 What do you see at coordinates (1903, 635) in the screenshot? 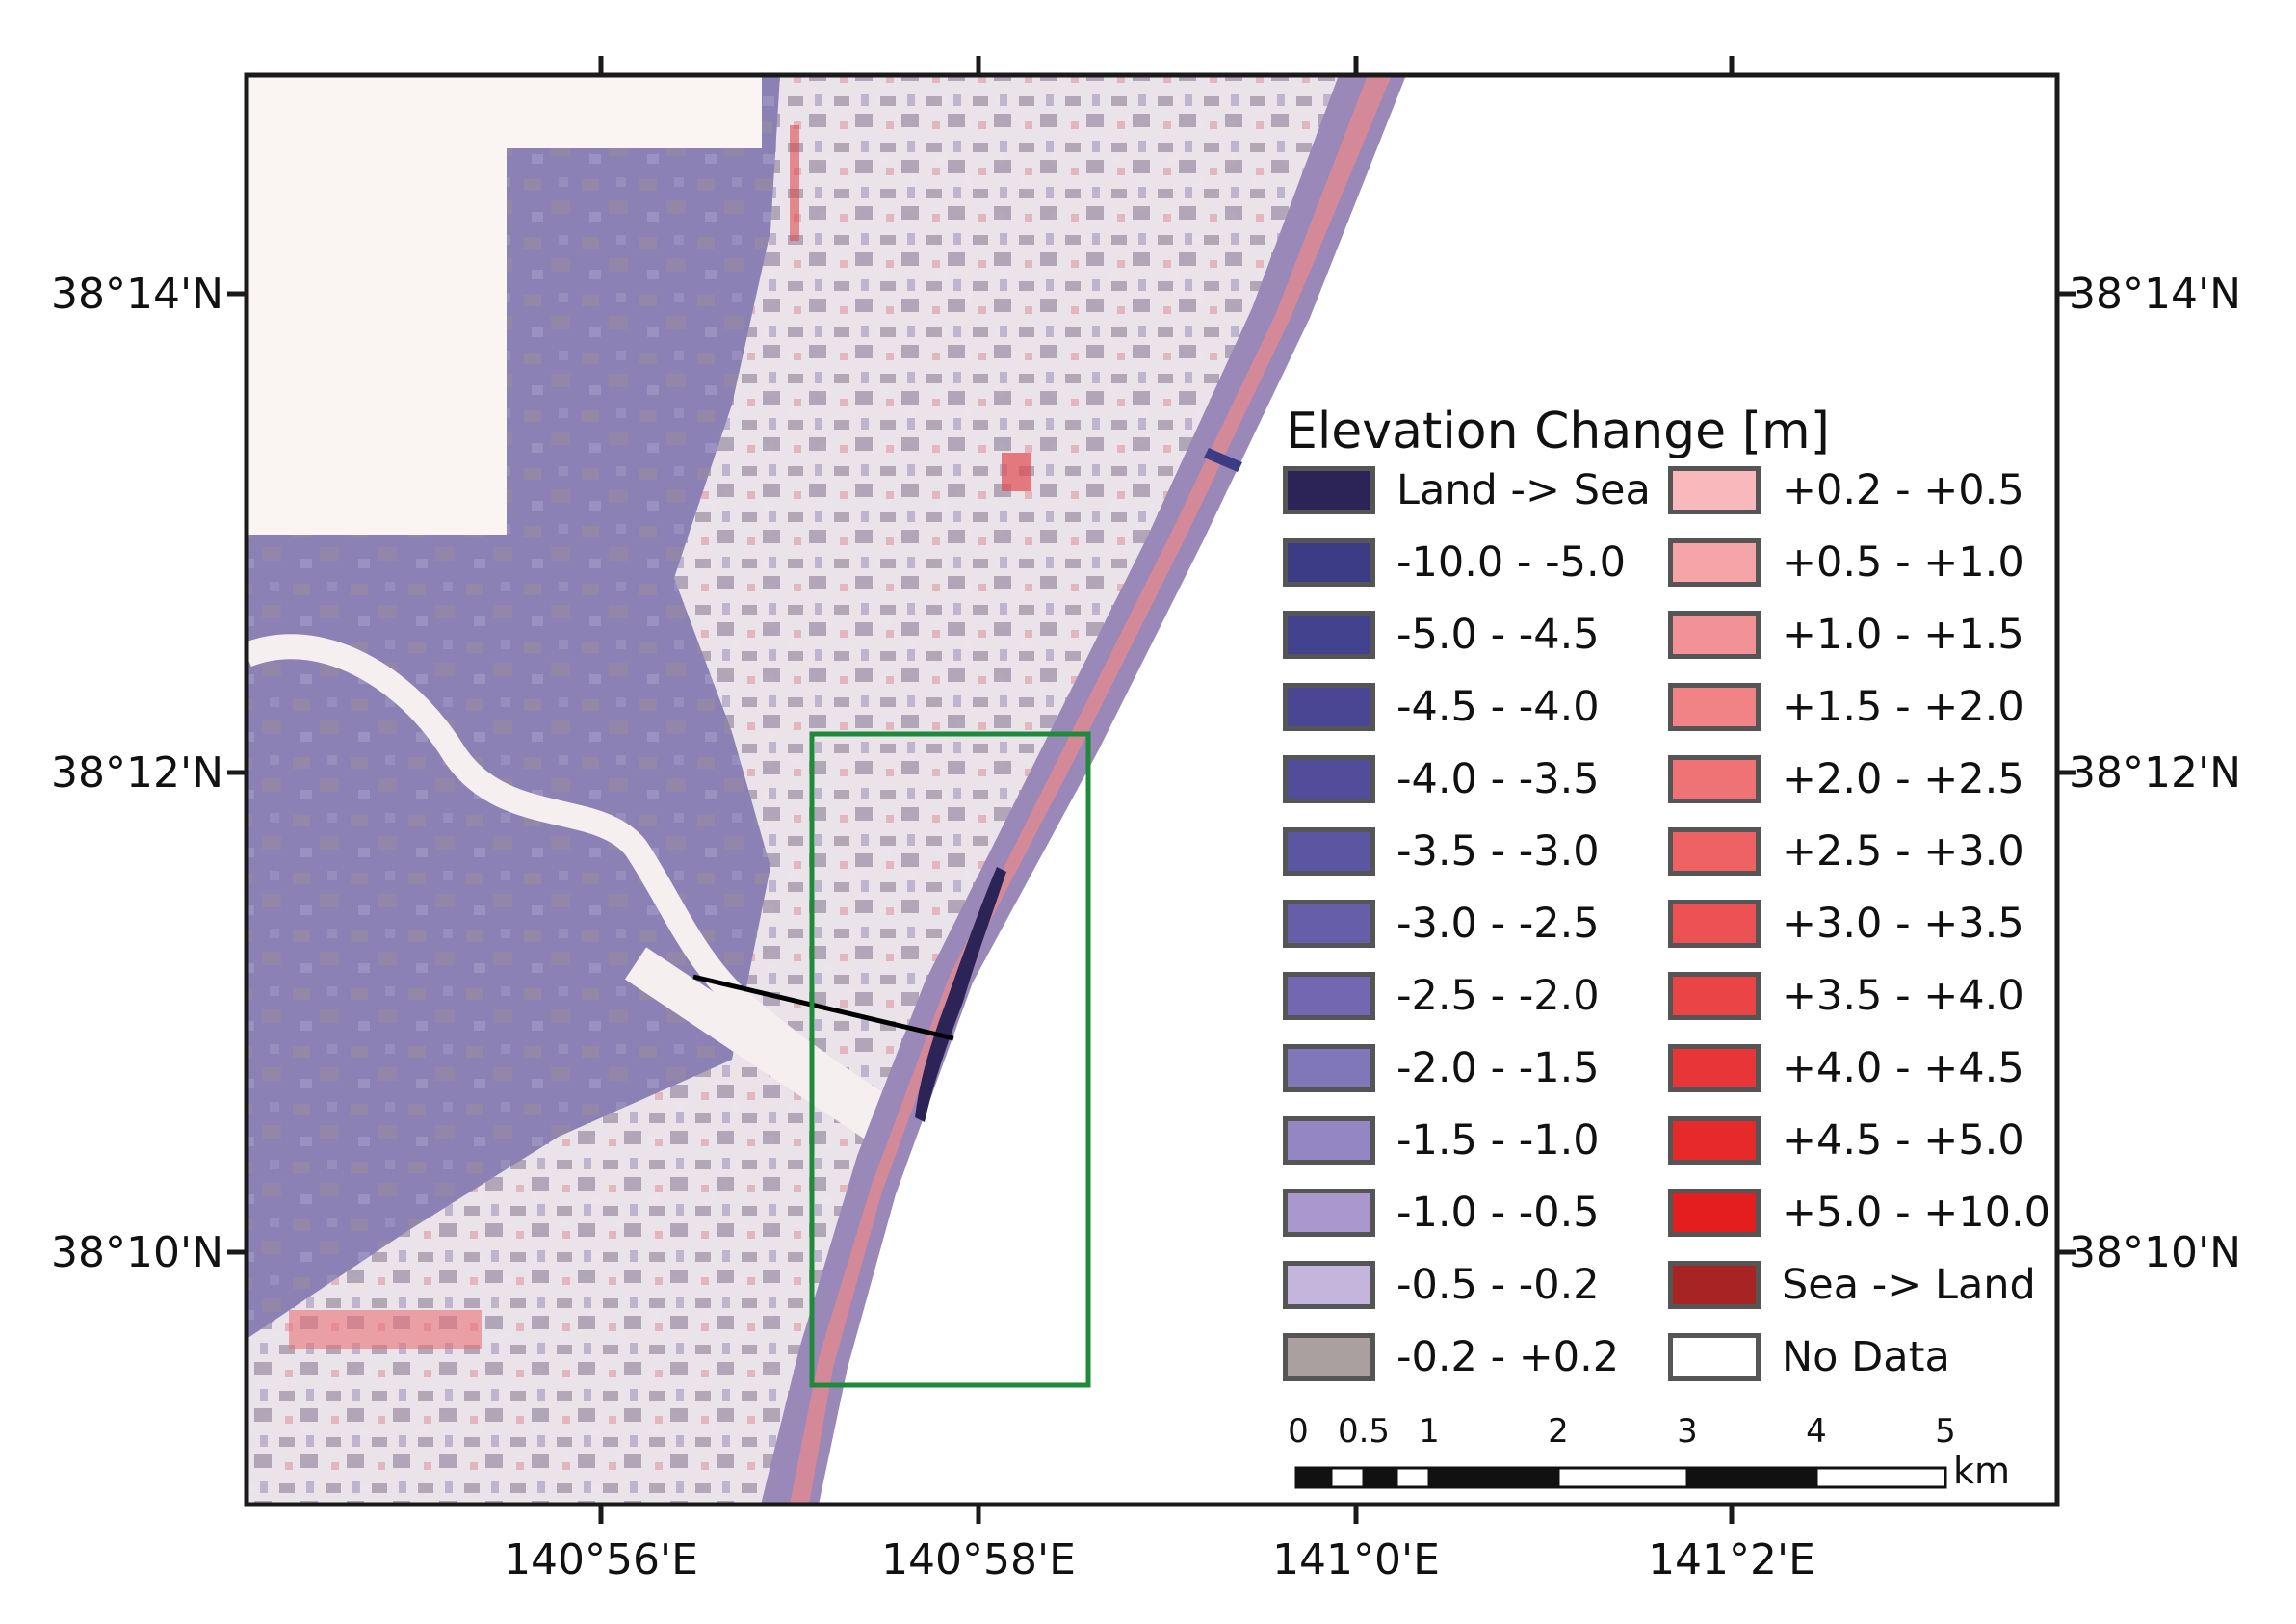
I see `legend-label: +1.0 - +1.5` at bounding box center [1903, 635].